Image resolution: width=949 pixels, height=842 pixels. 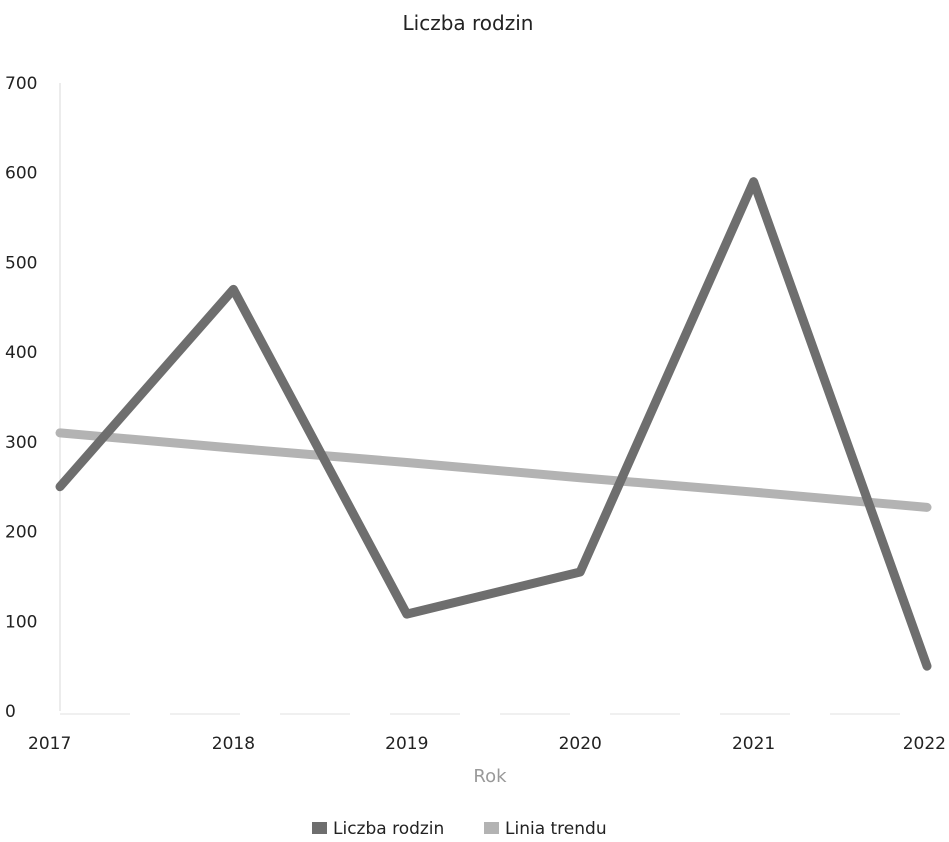 I want to click on y-axis: 0 100 200 300 400 500 600 700, so click(x=33, y=398).